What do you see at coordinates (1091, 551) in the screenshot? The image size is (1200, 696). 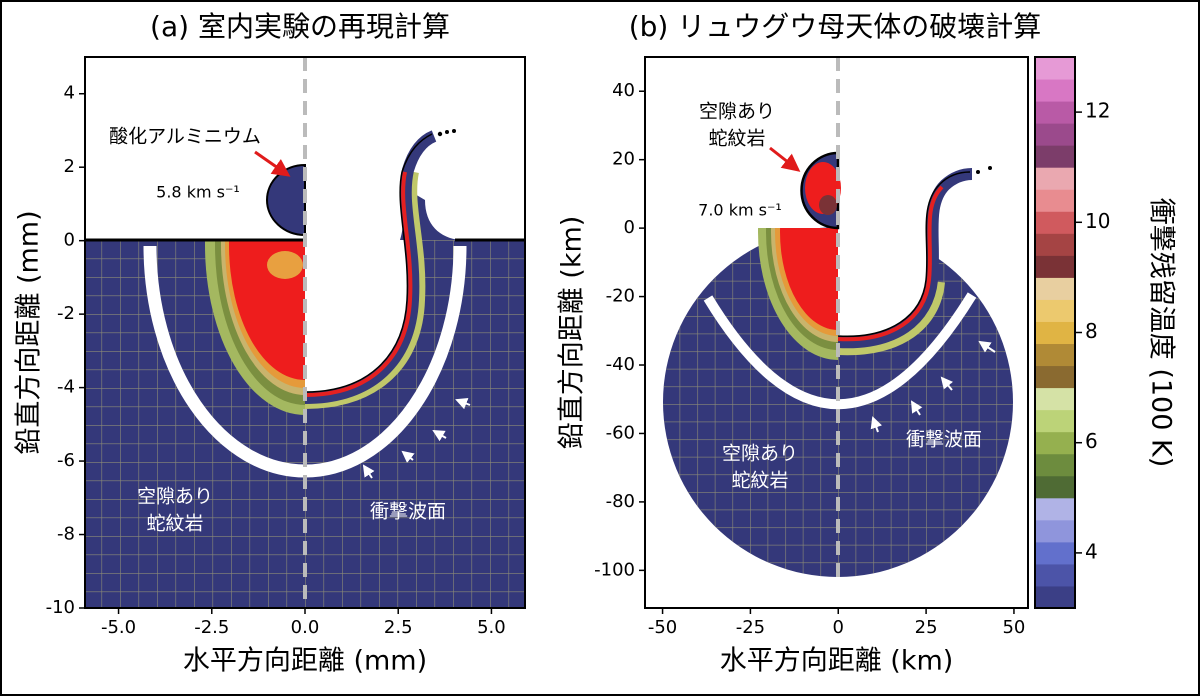 I see `colorbar-tick-label: 4` at bounding box center [1091, 551].